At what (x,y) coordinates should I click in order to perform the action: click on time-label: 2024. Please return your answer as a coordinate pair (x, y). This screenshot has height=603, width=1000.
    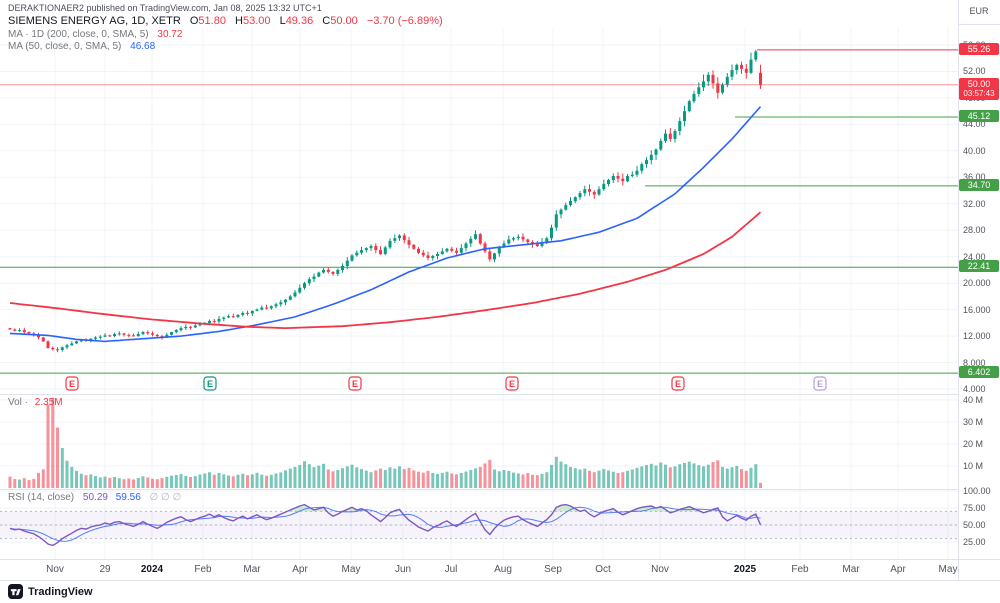
    Looking at the image, I should click on (152, 569).